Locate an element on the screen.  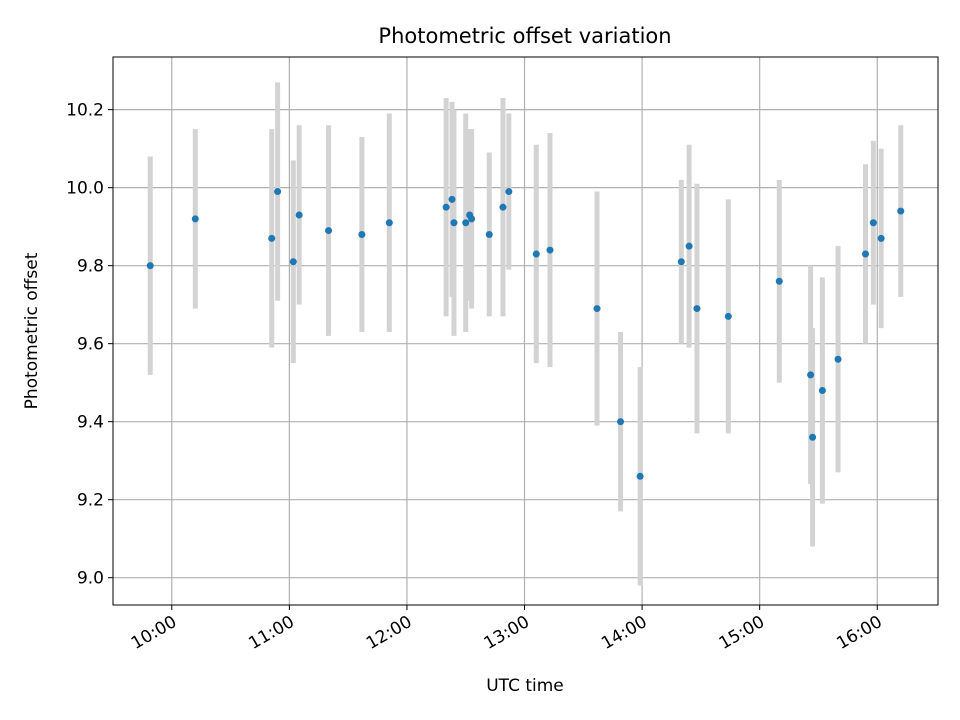
y-tick-label: 10.2 is located at coordinates (85, 111).